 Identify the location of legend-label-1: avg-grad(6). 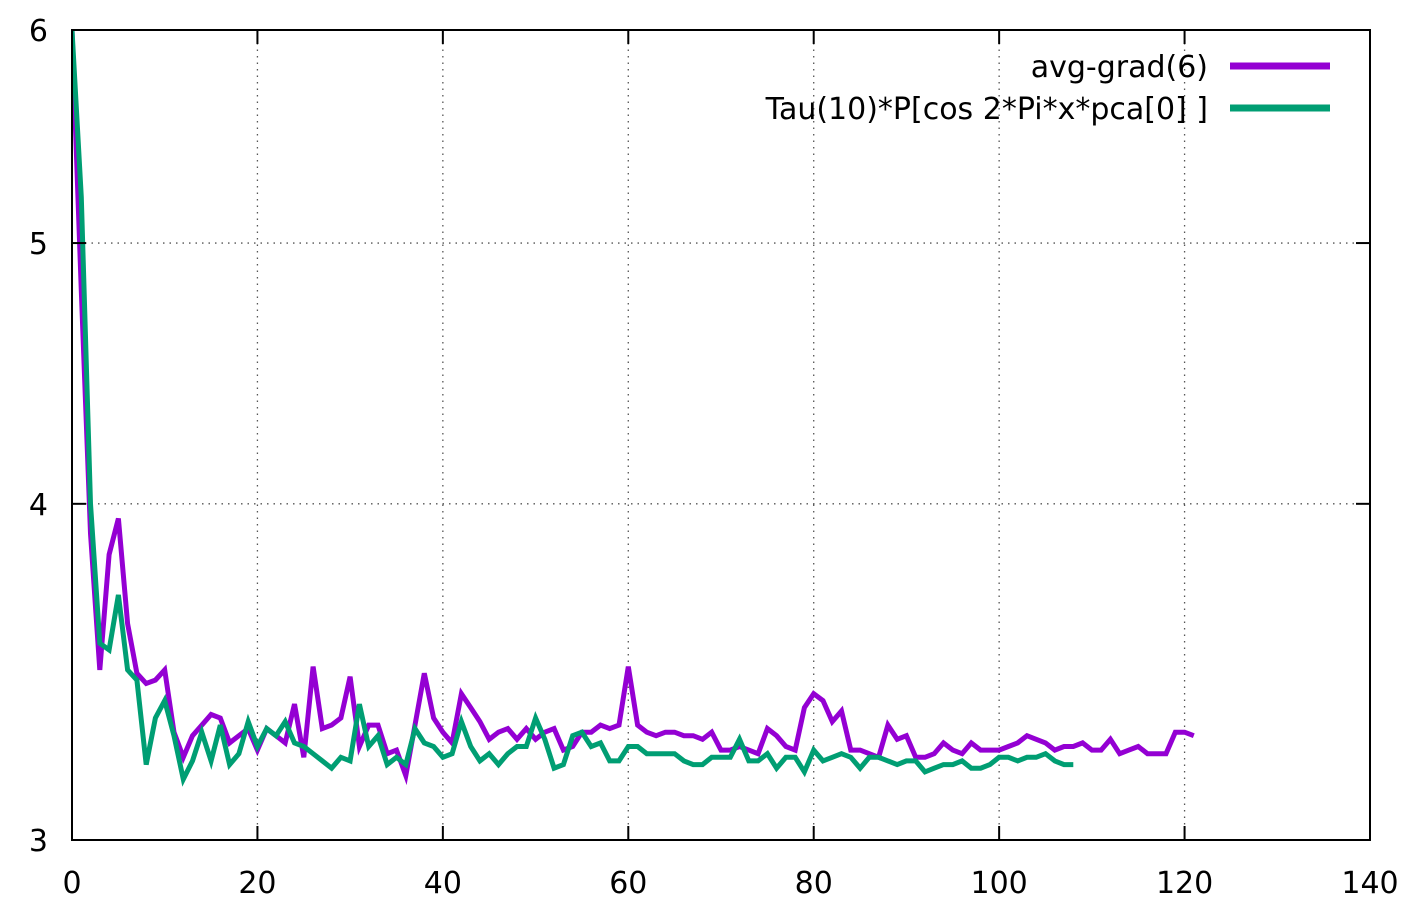
(1119, 67).